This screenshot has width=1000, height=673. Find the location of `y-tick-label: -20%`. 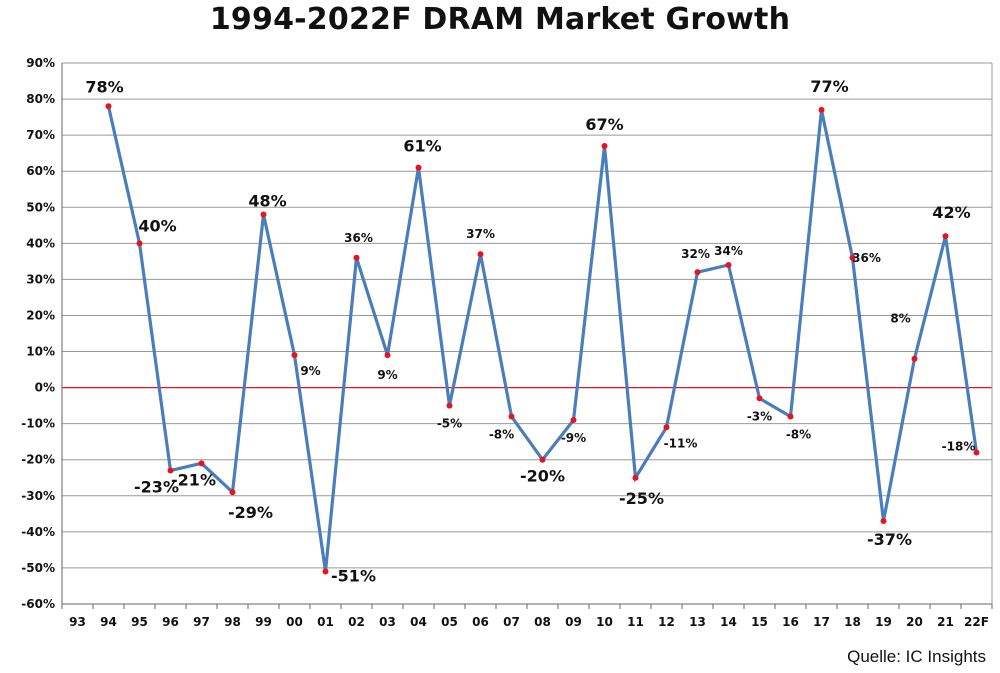

y-tick-label: -20% is located at coordinates (38, 460).